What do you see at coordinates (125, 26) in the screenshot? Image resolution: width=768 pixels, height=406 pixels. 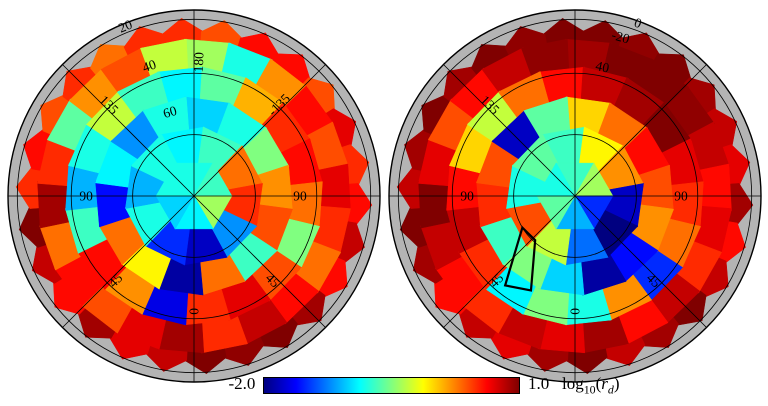 I see `map-angle-label: 20` at bounding box center [125, 26].